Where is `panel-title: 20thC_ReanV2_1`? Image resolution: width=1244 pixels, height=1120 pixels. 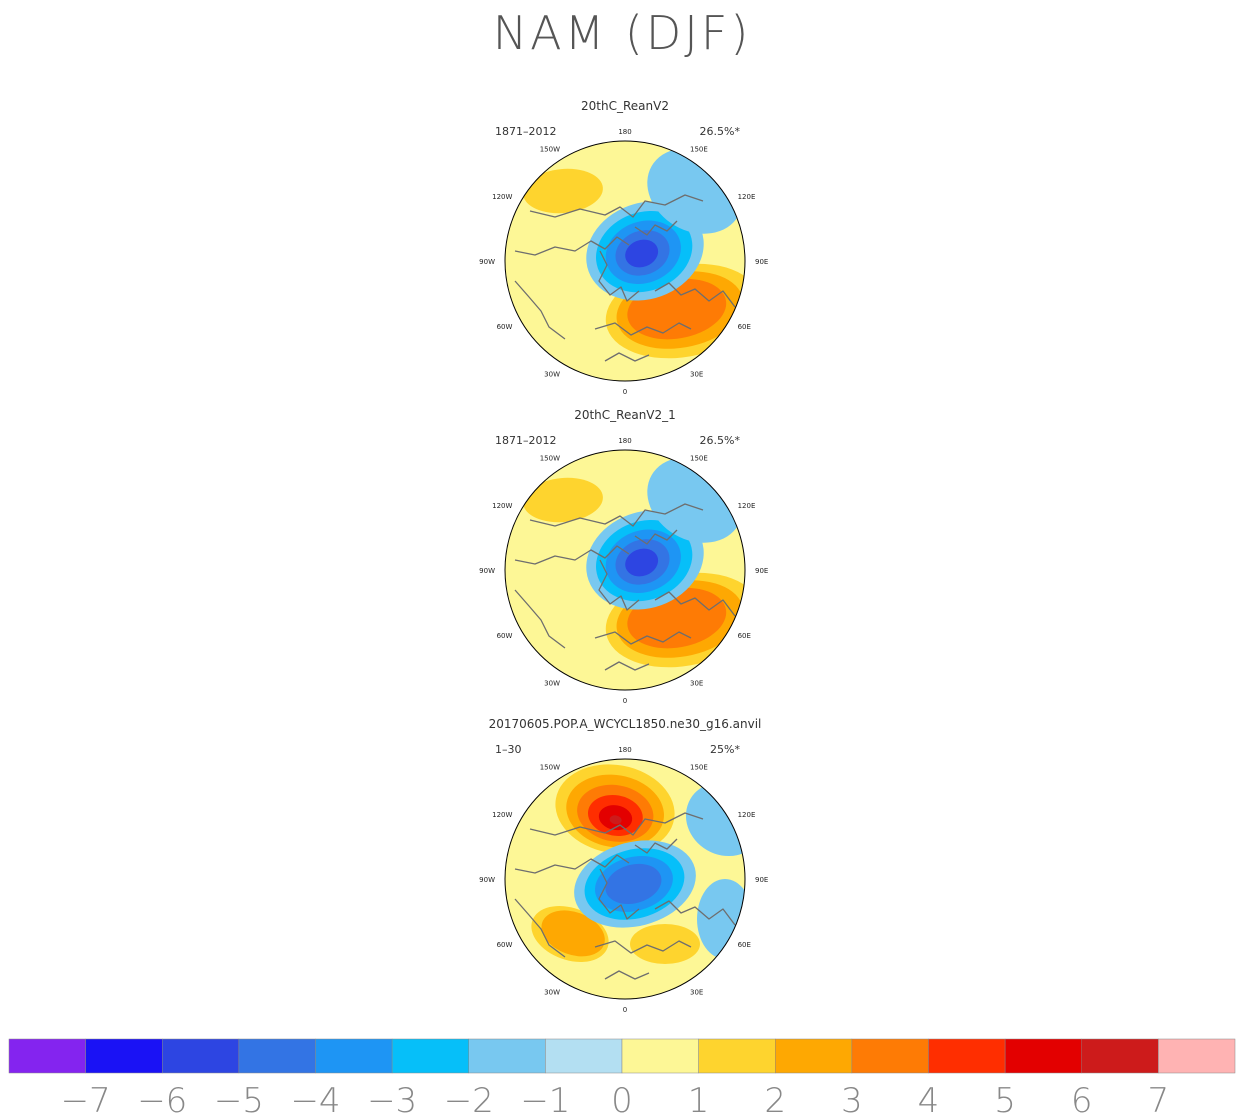
panel-title: 20thC_ReanV2_1 is located at coordinates (625, 415).